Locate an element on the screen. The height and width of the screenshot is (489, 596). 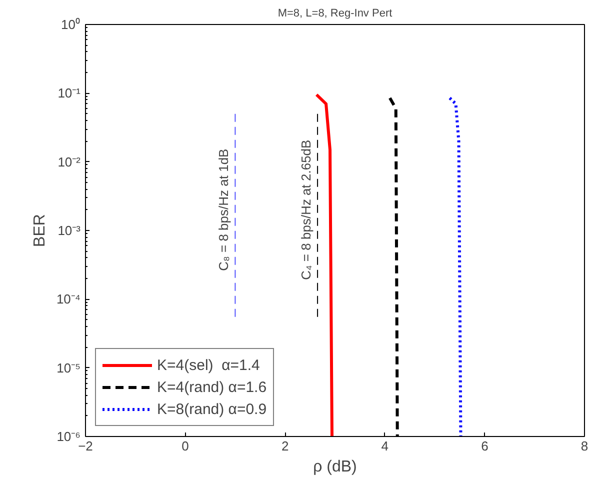
x-axis-title: ρ (dB) is located at coordinates (335, 467).